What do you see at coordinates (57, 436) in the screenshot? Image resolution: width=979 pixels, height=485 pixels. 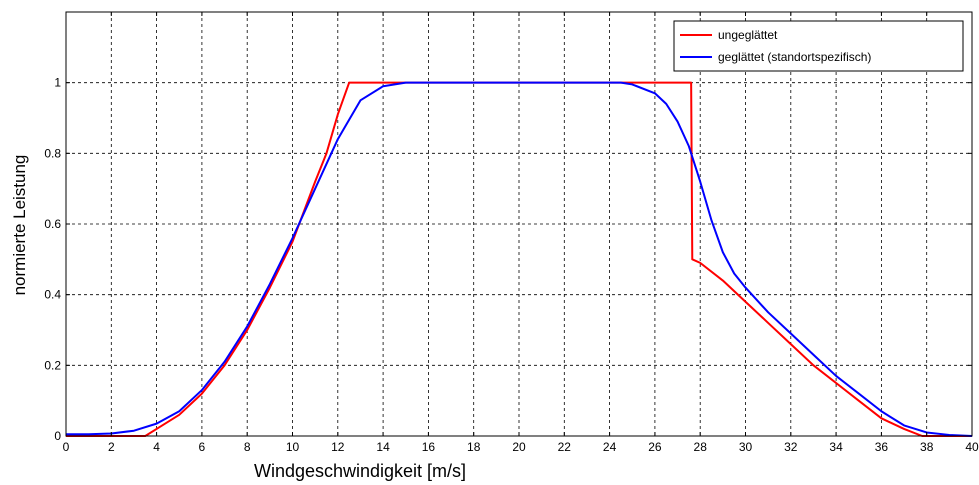 I see `y-tick-label: 0` at bounding box center [57, 436].